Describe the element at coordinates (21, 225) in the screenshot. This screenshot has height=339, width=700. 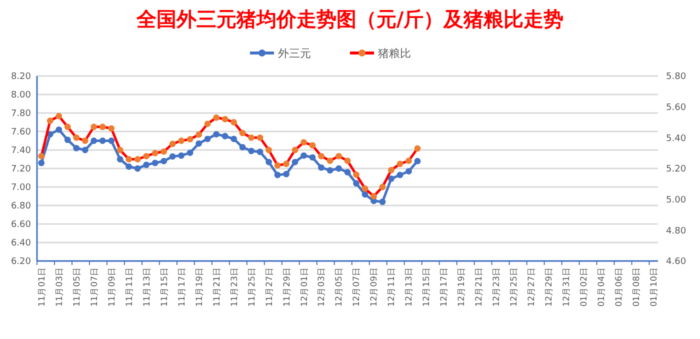
I see `y-tick-label: 6.60` at that location.